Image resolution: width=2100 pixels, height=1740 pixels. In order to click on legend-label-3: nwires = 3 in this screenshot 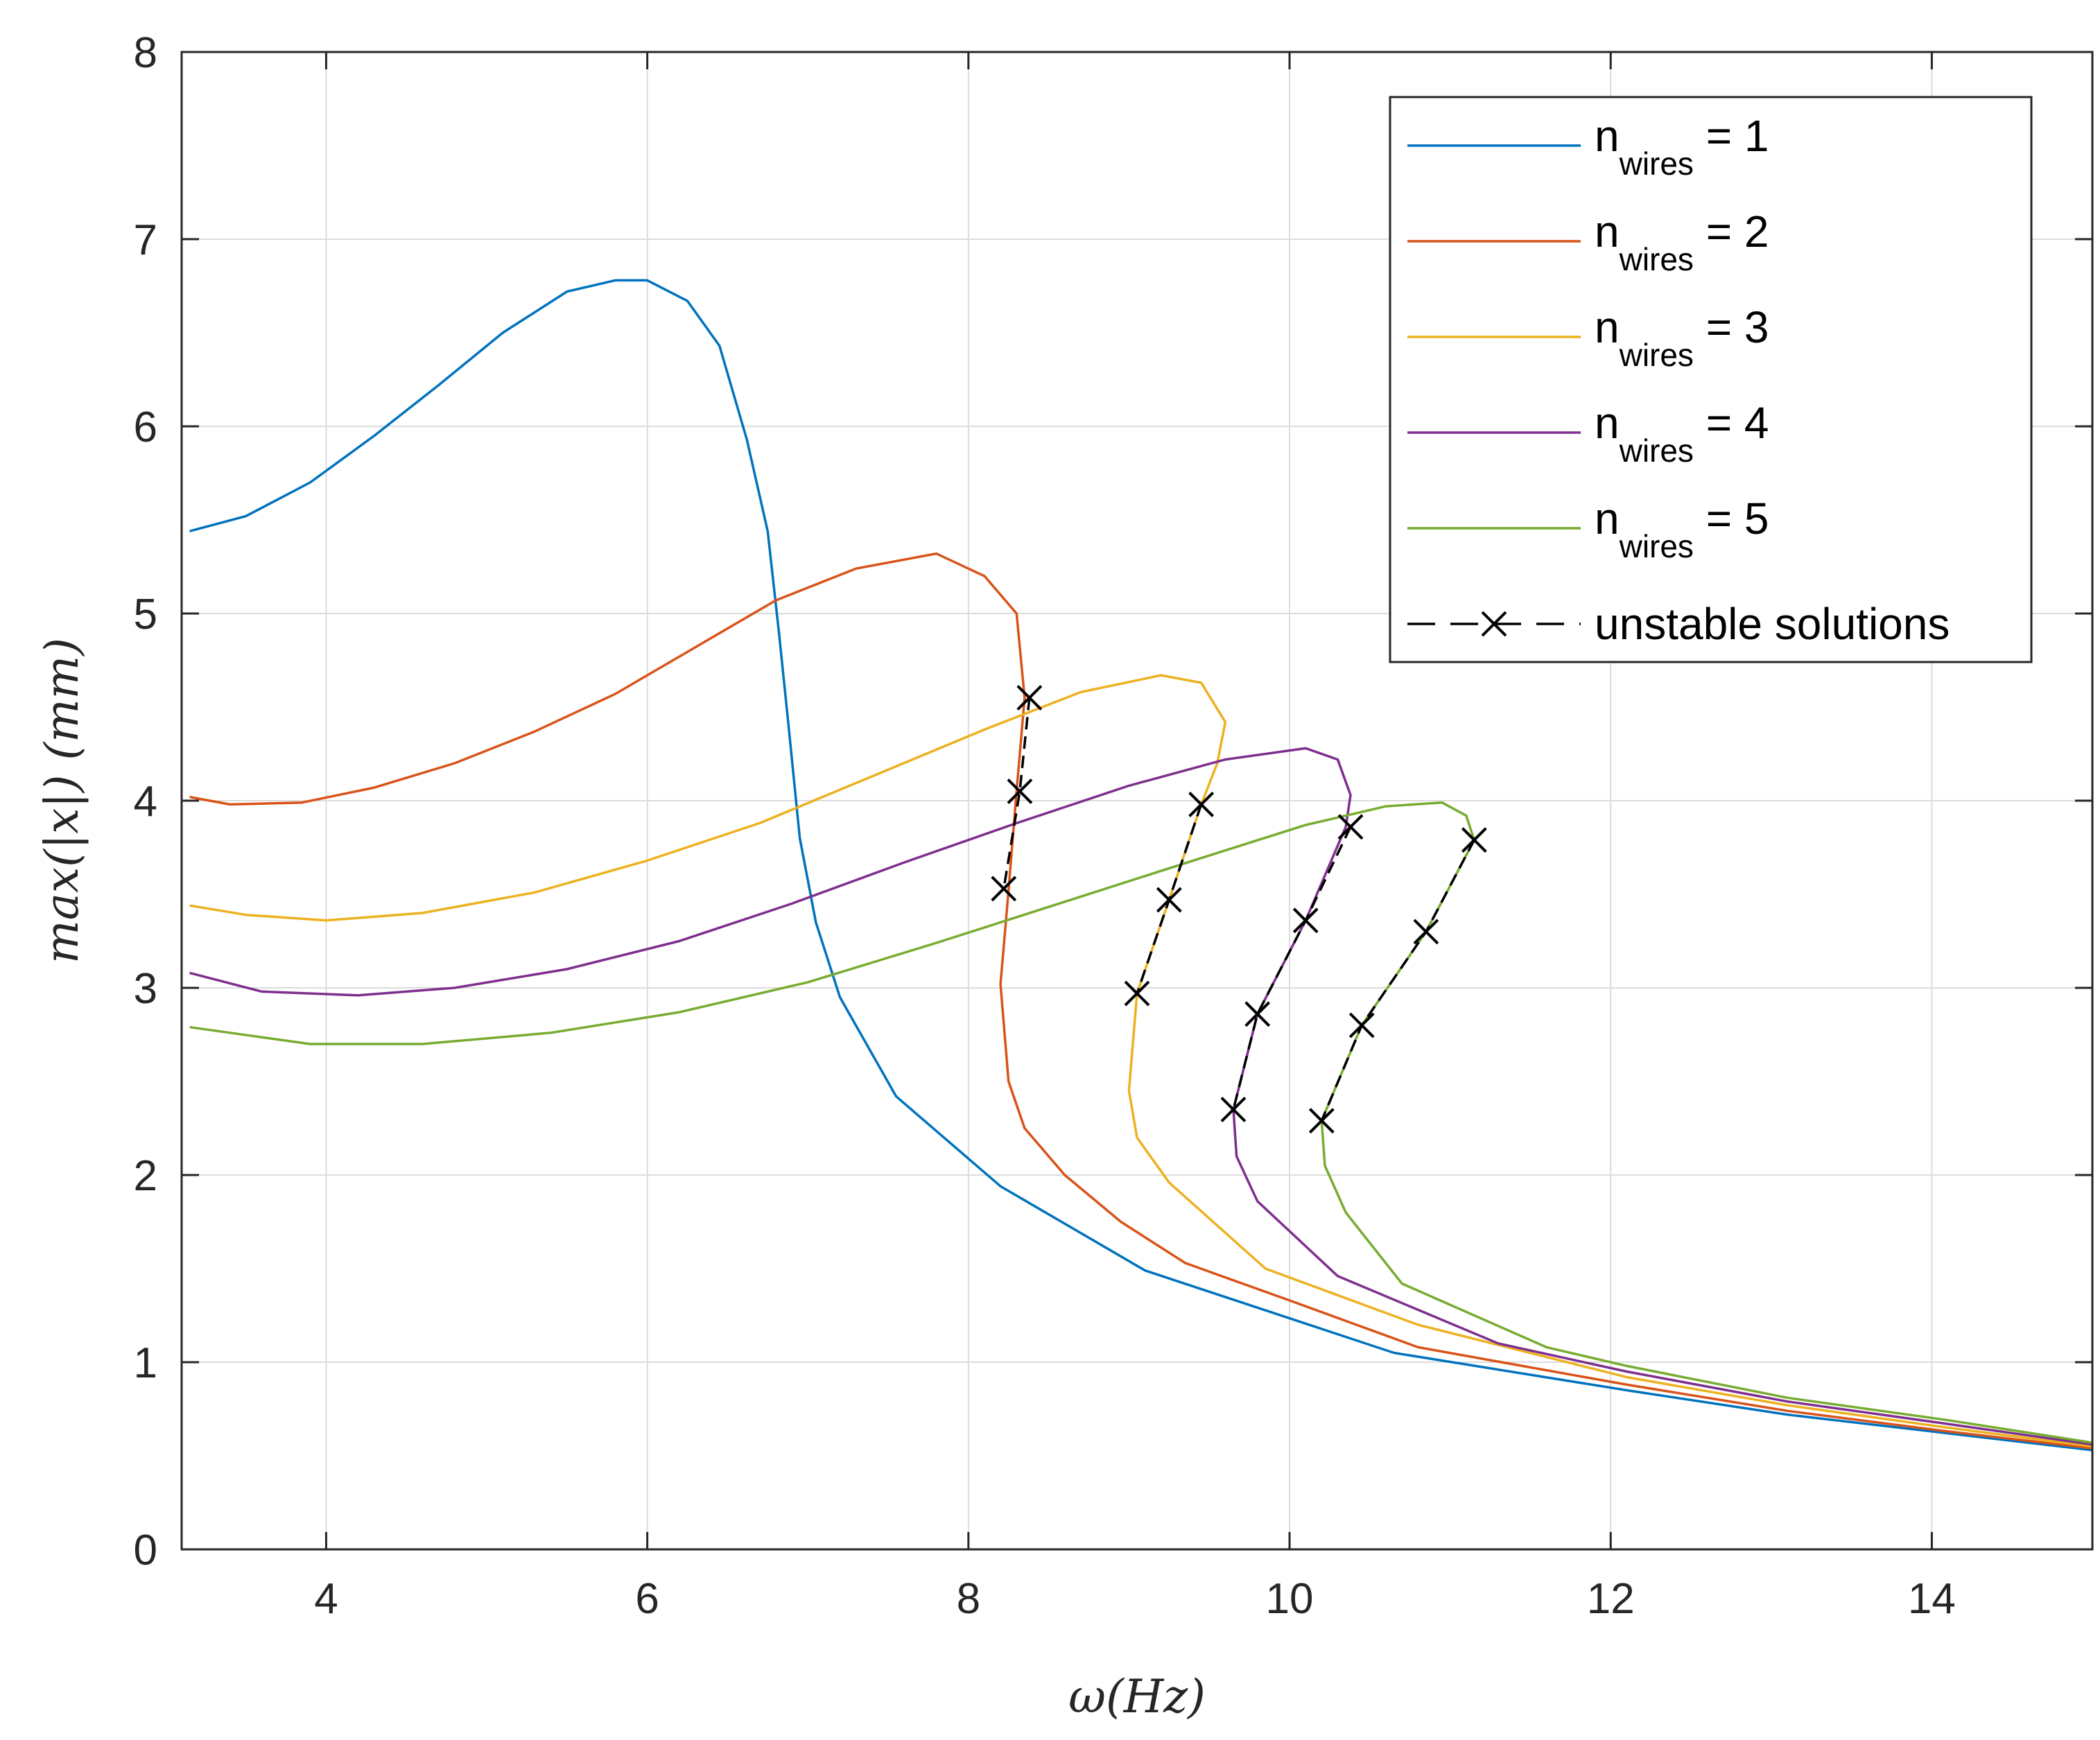, I will do `click(1682, 337)`.